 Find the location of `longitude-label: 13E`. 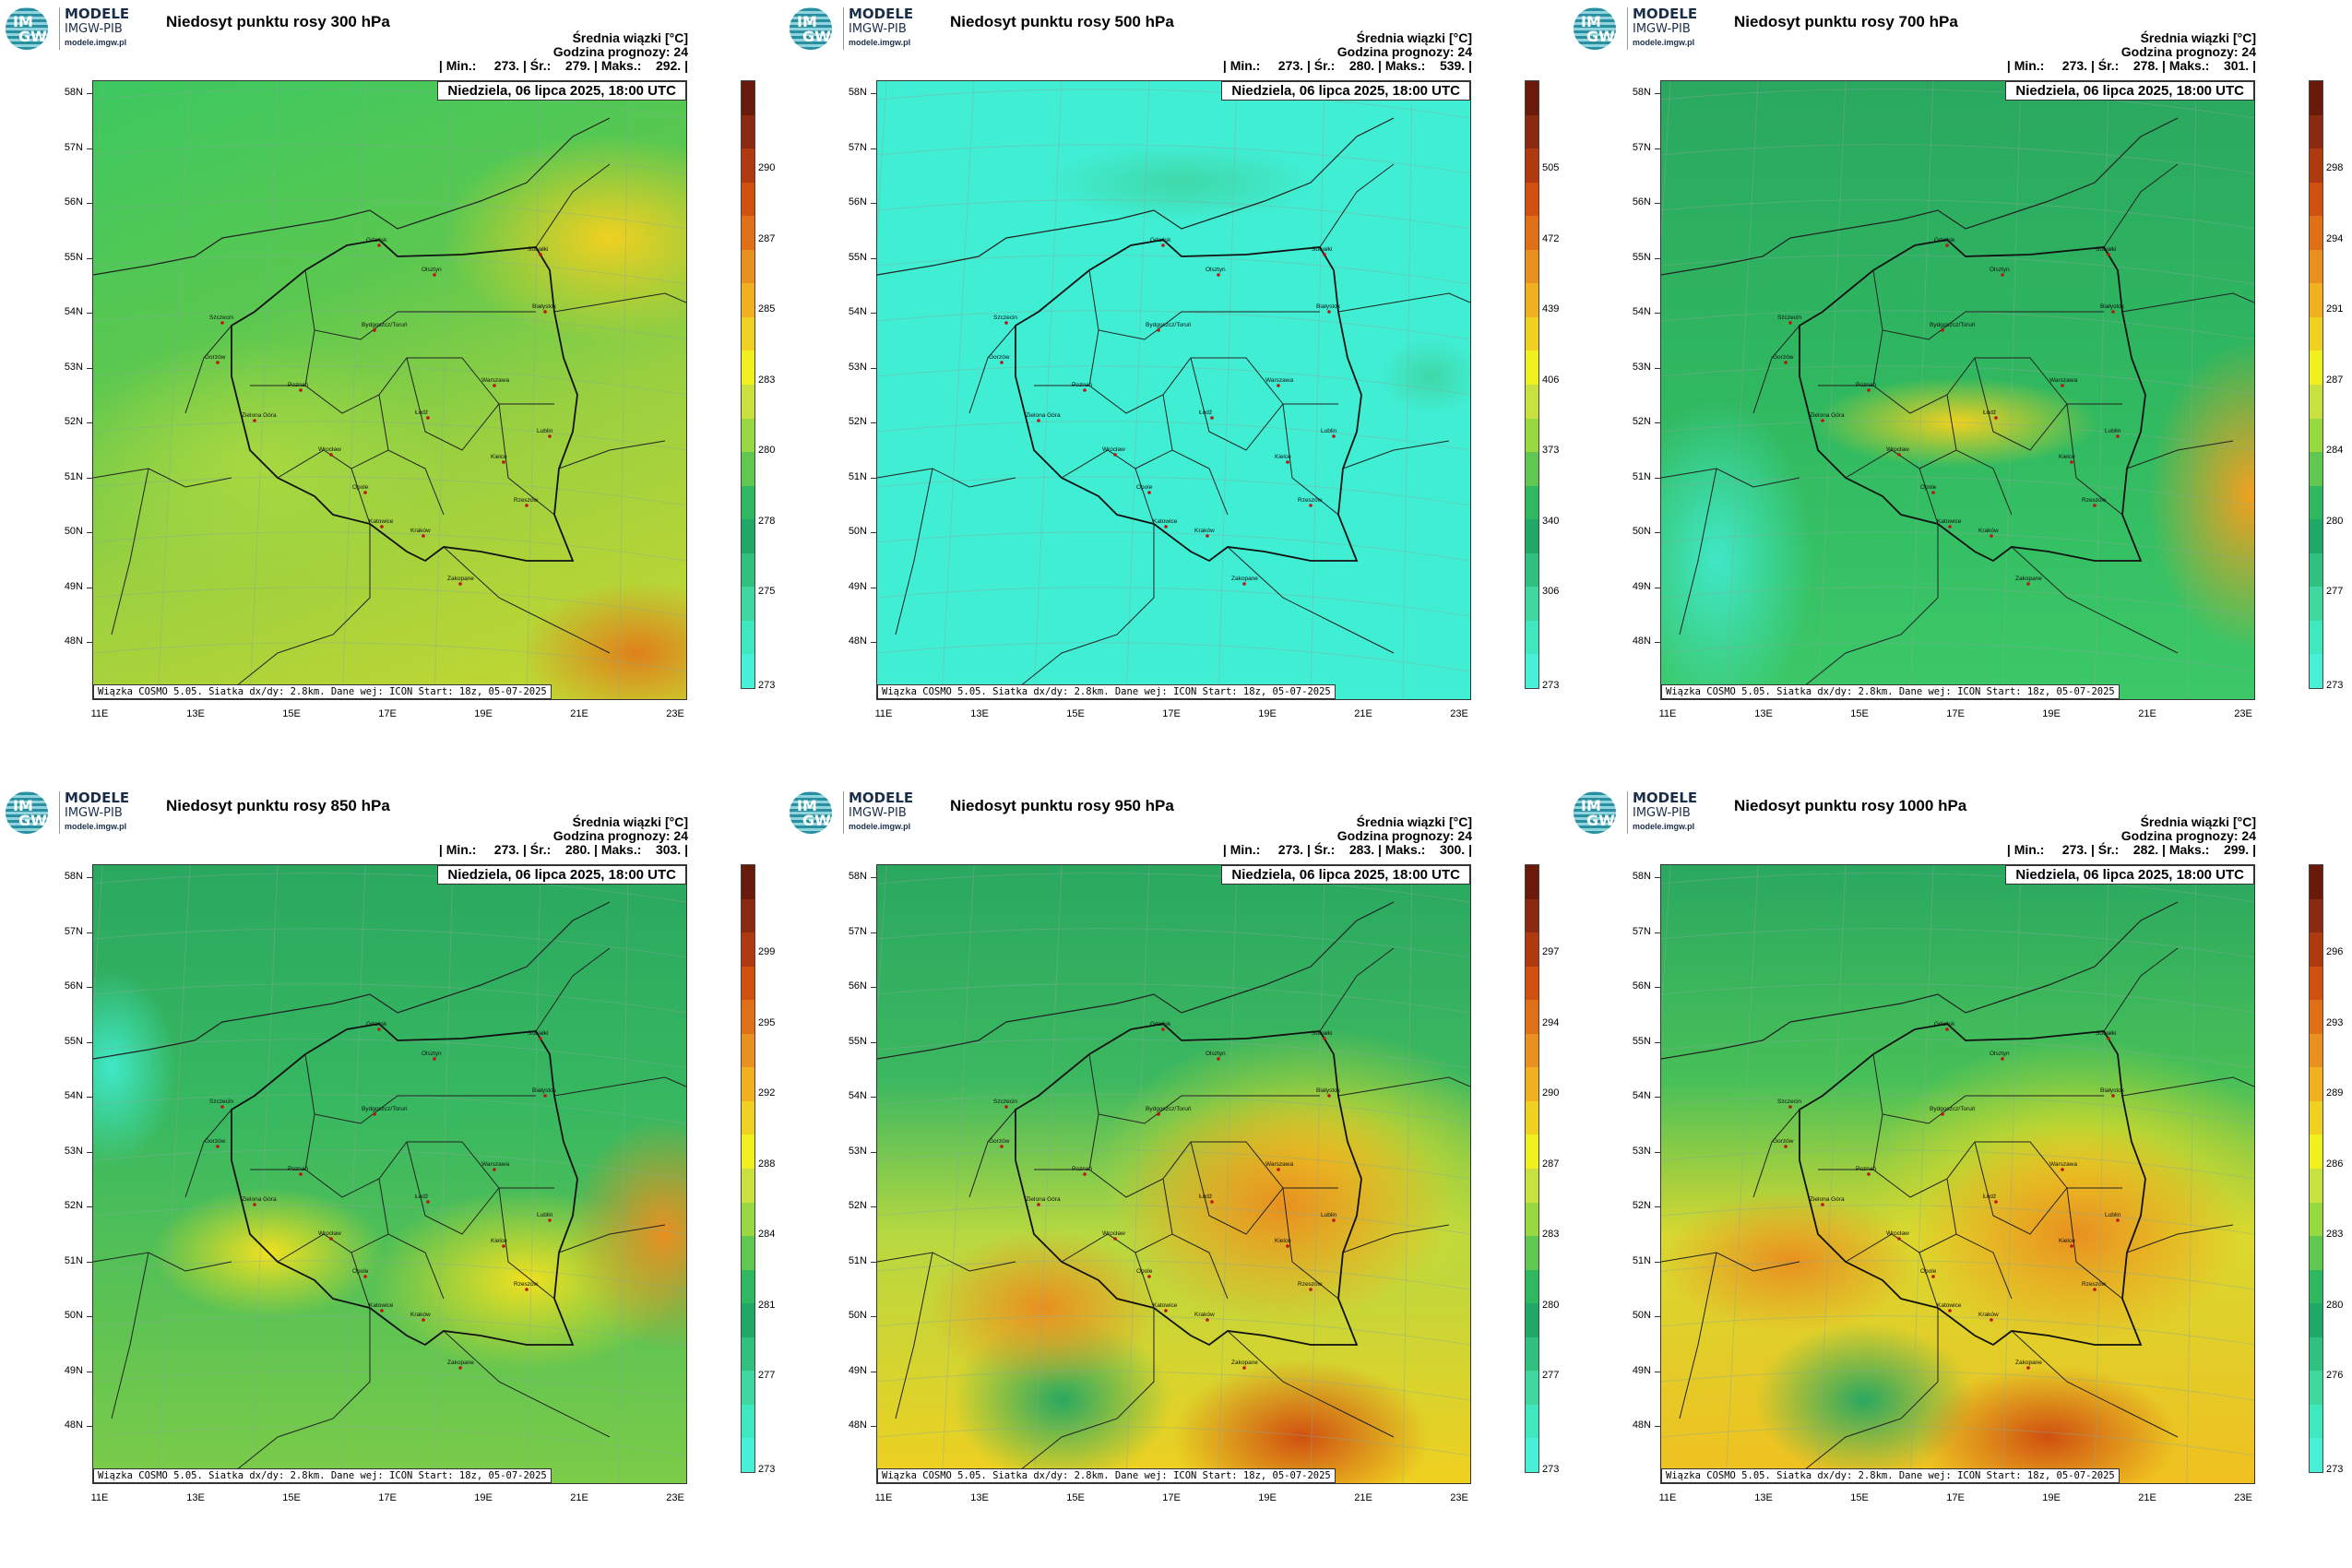

longitude-label: 13E is located at coordinates (979, 713).